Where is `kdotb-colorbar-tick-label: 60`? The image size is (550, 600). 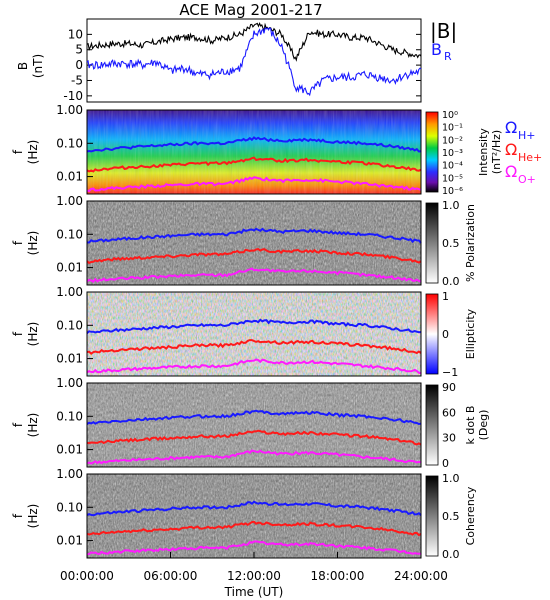 kdotb-colorbar-tick-label: 60 is located at coordinates (449, 412).